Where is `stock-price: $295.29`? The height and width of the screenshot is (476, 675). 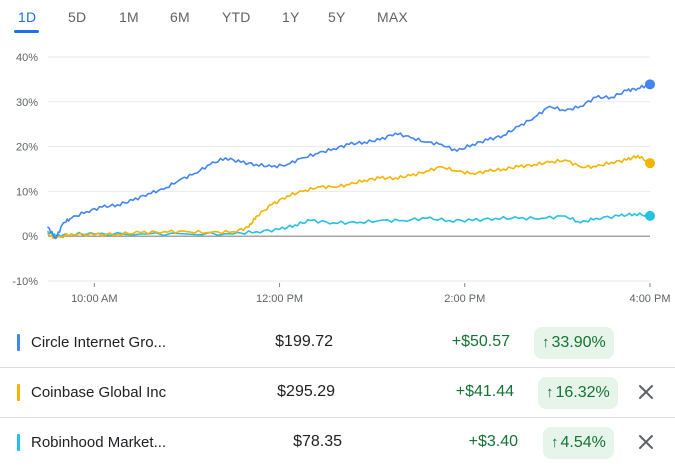
stock-price: $295.29 is located at coordinates (306, 391).